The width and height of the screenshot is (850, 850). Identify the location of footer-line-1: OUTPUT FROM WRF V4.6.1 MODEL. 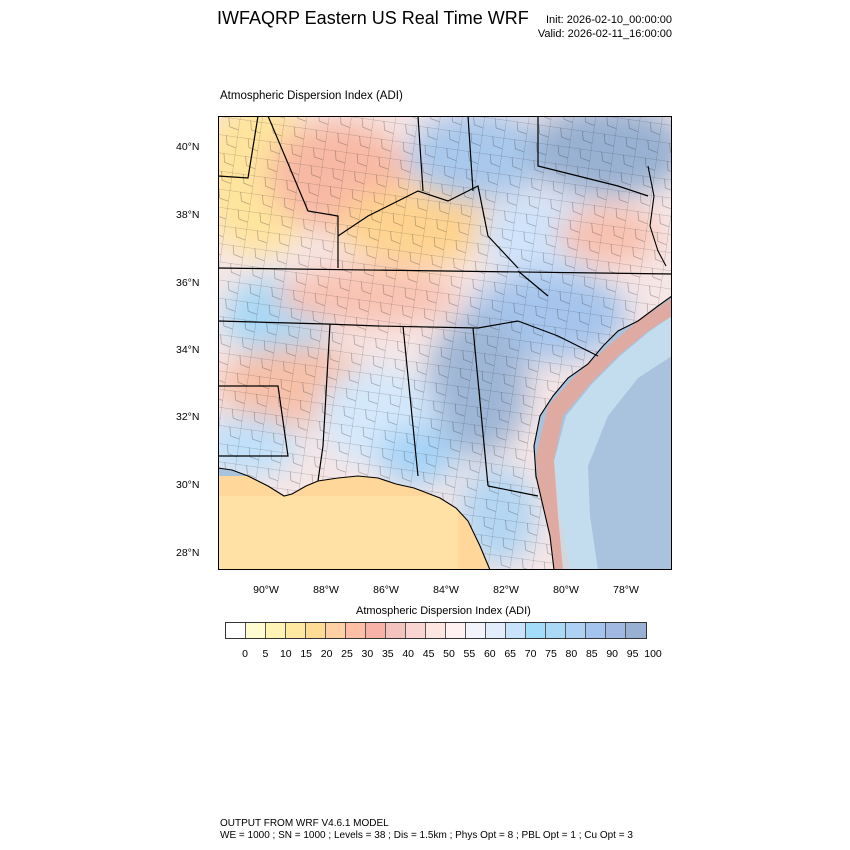
(304, 823).